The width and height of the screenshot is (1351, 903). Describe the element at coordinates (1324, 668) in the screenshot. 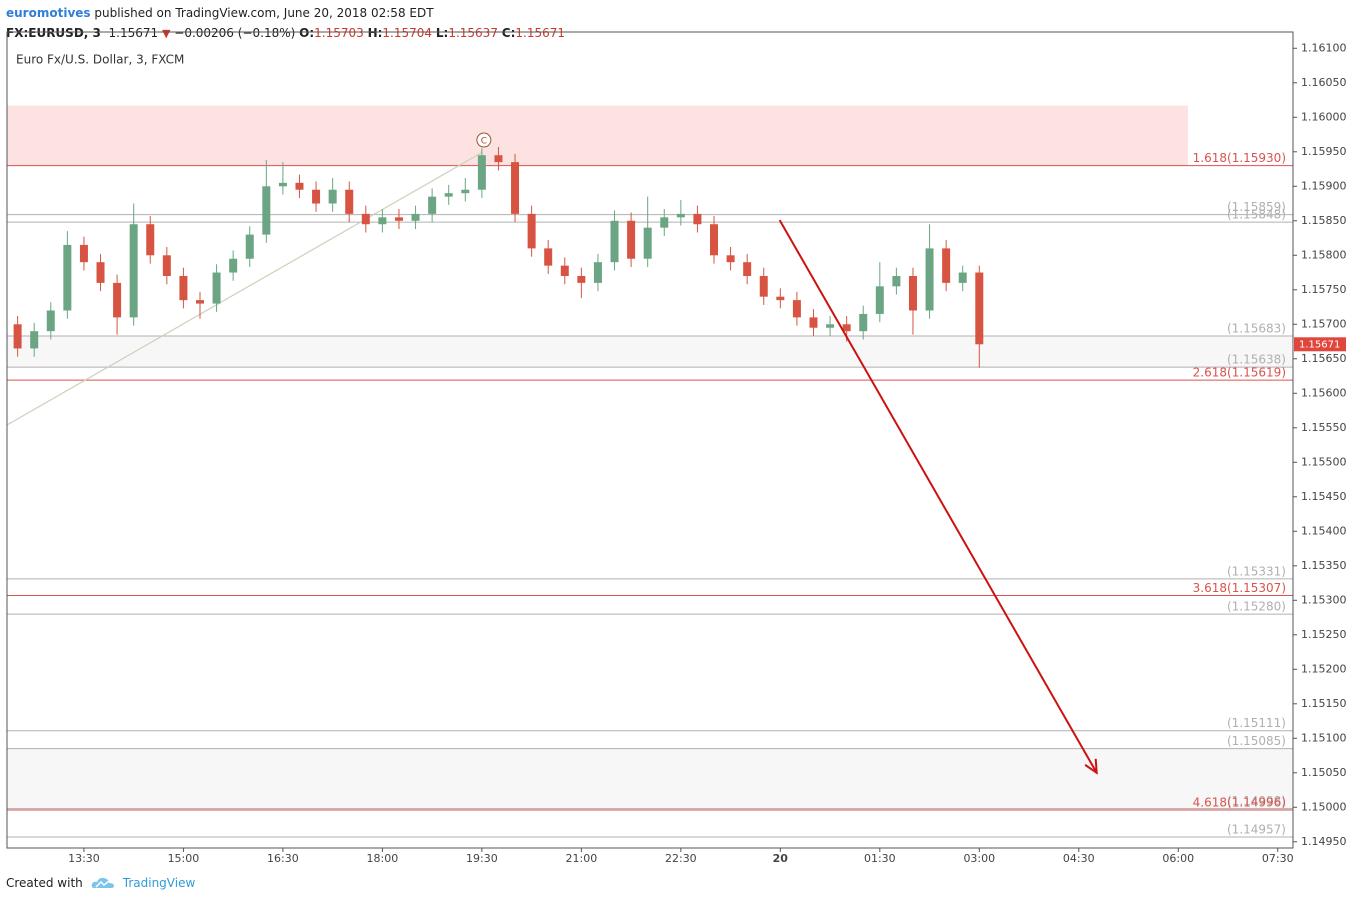

I see `y-tick-label: 1.15200` at that location.